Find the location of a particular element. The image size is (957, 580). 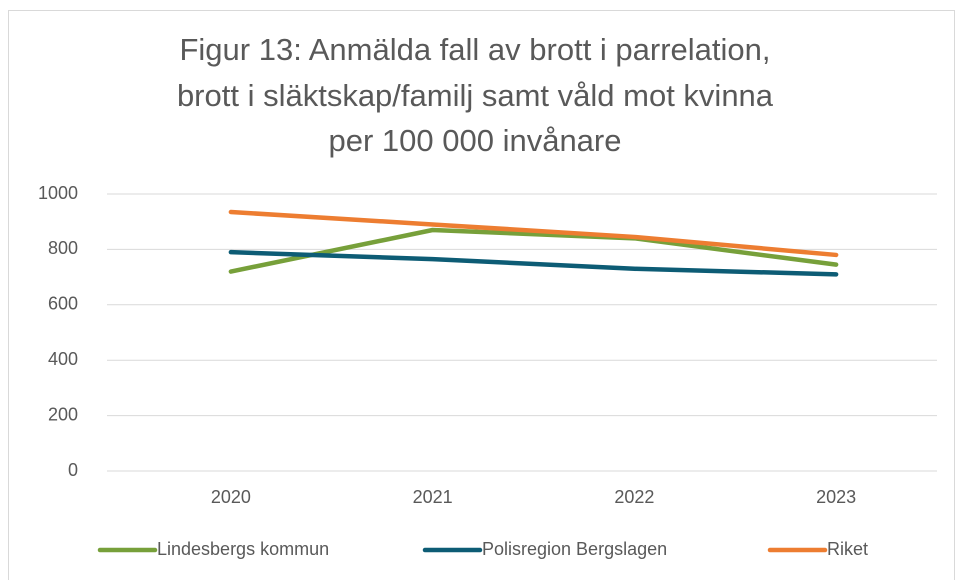

y-tick-label: 200 is located at coordinates (63, 414).